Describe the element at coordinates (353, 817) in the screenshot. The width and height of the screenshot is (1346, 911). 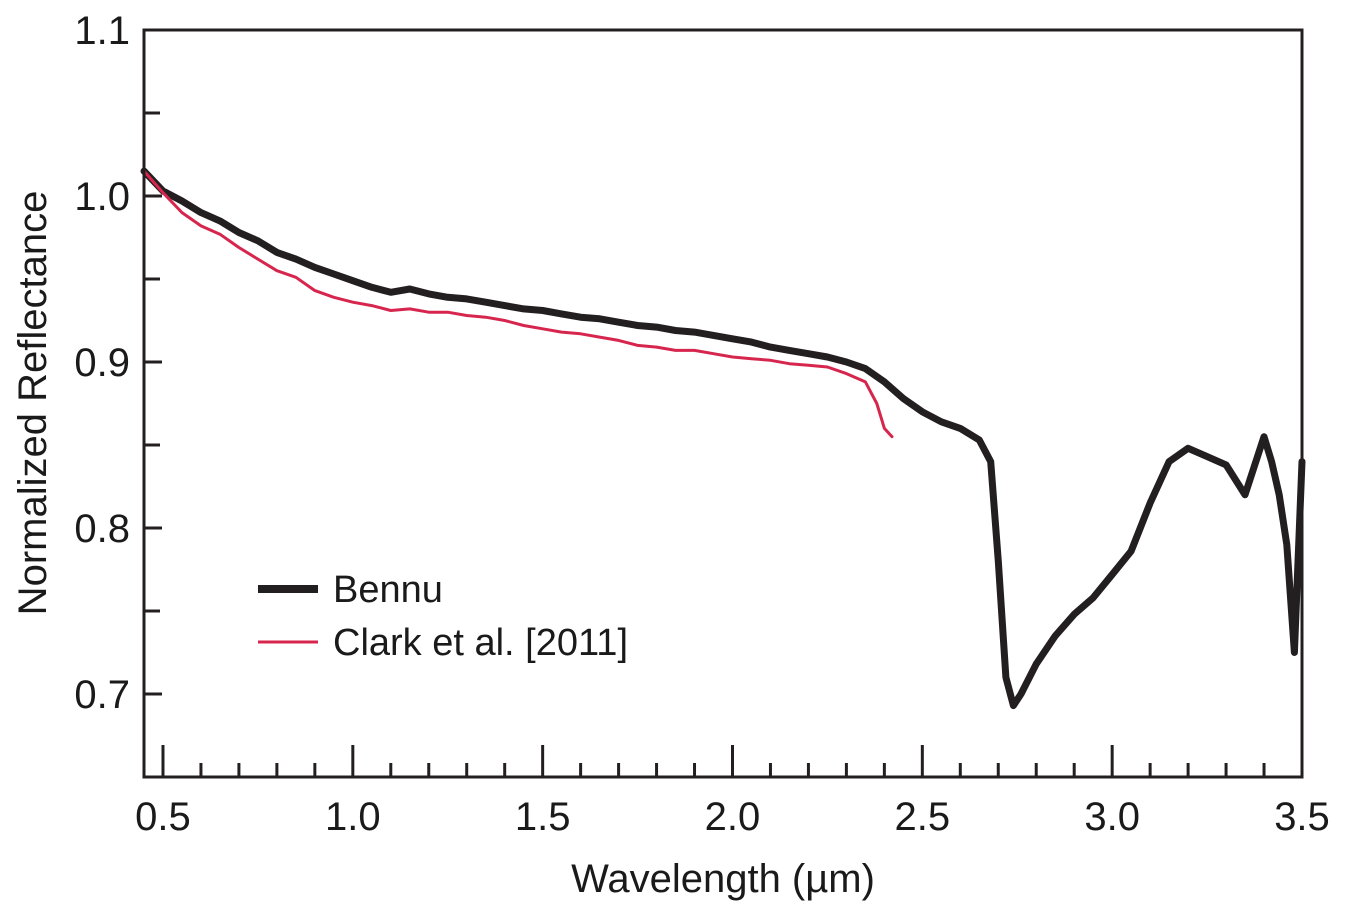
I see `x-tick-label: 1.0` at that location.